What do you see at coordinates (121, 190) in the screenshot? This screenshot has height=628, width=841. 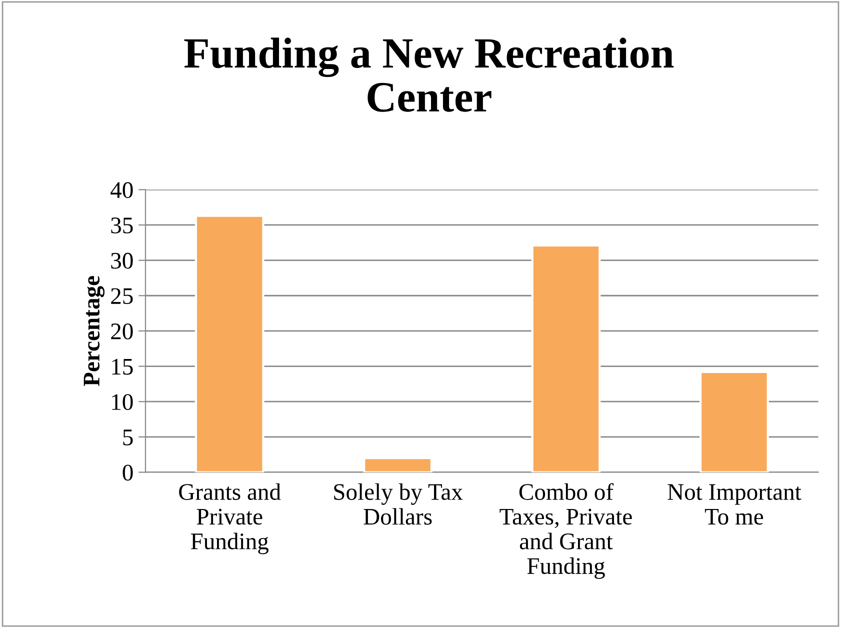 I see `y-tick-label: 40` at bounding box center [121, 190].